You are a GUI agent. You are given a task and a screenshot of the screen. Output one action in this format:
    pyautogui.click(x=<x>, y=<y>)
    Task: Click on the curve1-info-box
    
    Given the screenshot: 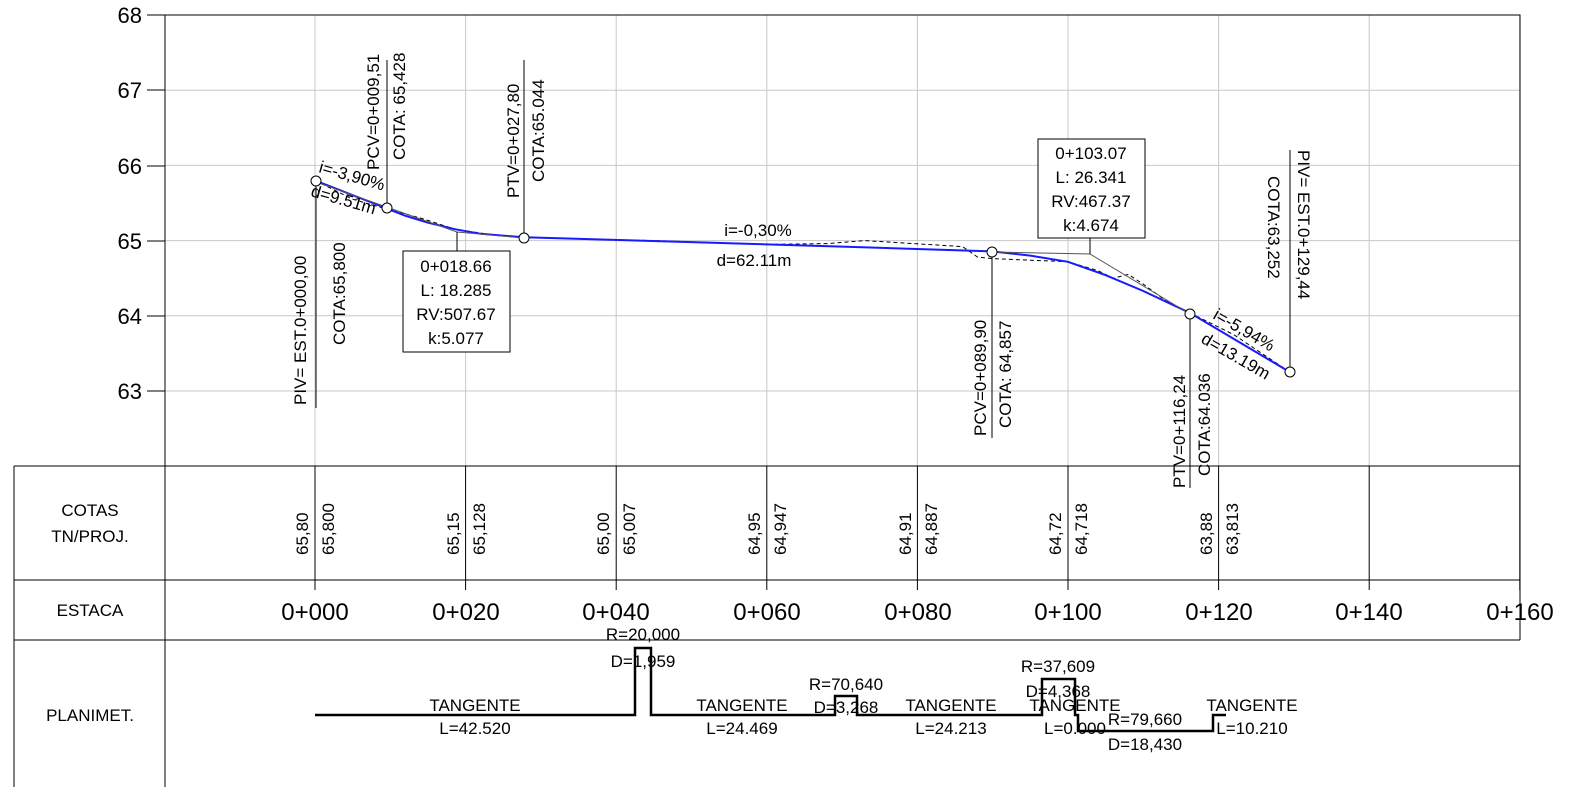 What is the action you would take?
    pyautogui.click(x=456, y=301)
    